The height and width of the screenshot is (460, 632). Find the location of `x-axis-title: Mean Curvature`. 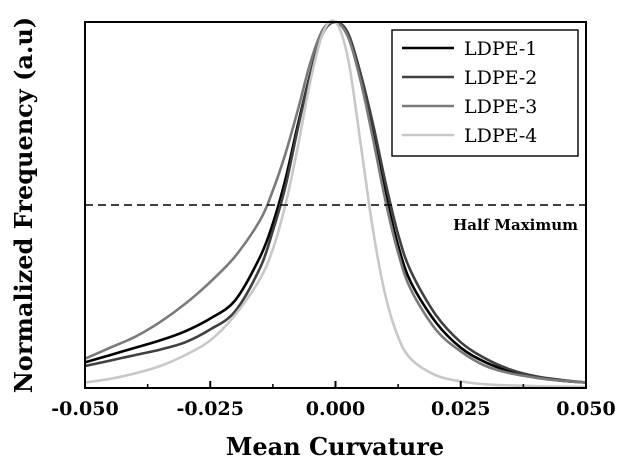

x-axis-title: Mean Curvature is located at coordinates (335, 446).